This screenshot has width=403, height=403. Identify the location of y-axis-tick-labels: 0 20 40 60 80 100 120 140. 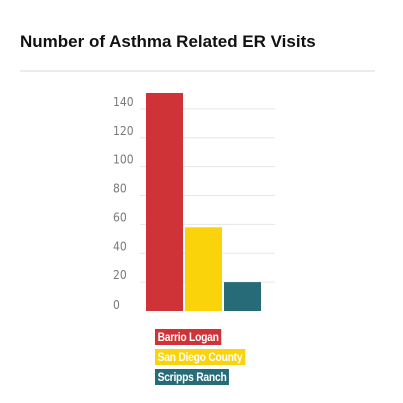
(123, 203).